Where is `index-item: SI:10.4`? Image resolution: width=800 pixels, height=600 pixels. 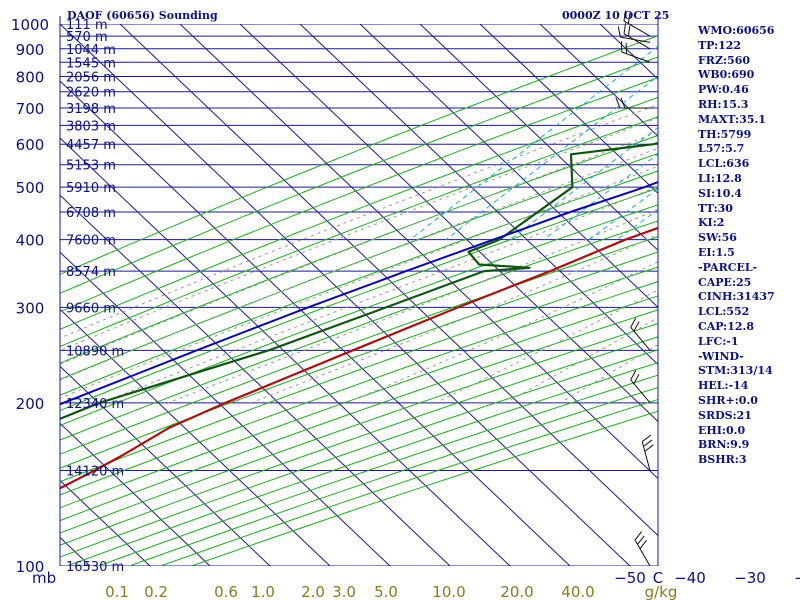
index-item: SI:10.4 is located at coordinates (720, 193).